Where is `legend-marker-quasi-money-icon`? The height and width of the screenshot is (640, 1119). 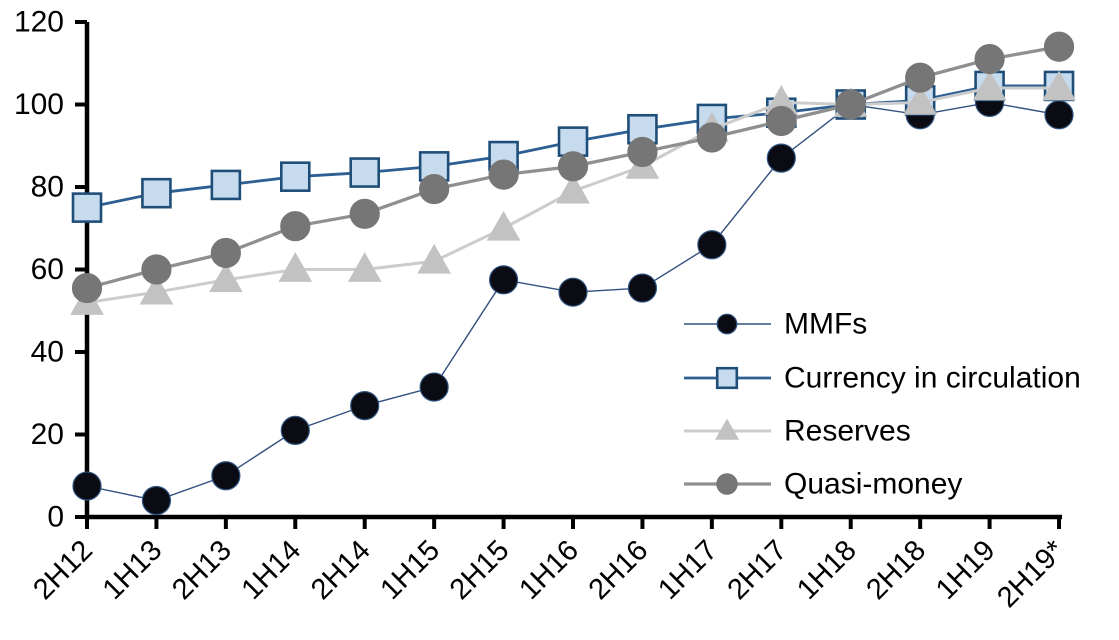
legend-marker-quasi-money-icon is located at coordinates (727, 484).